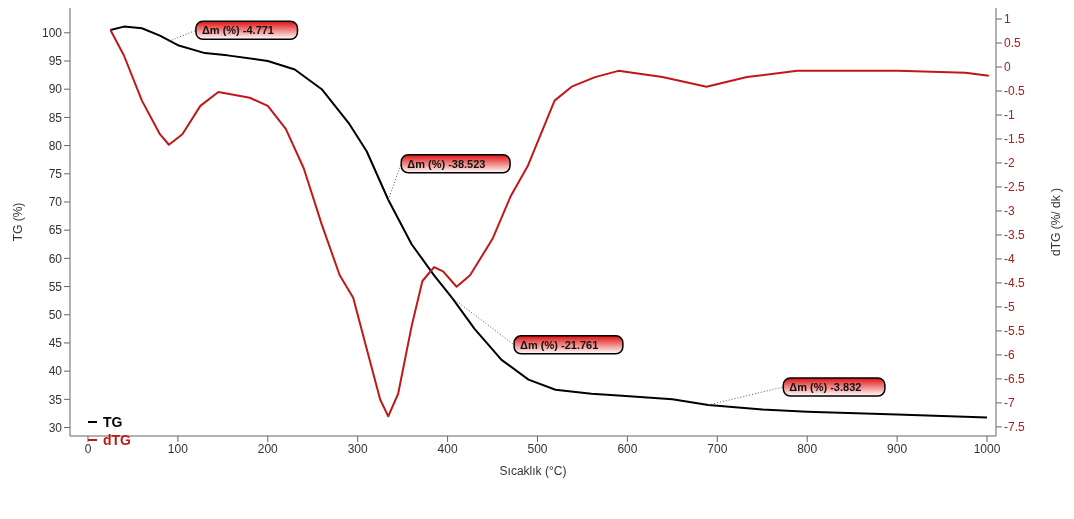  Describe the element at coordinates (268, 448) in the screenshot. I see `x-tick-label: 200` at that location.